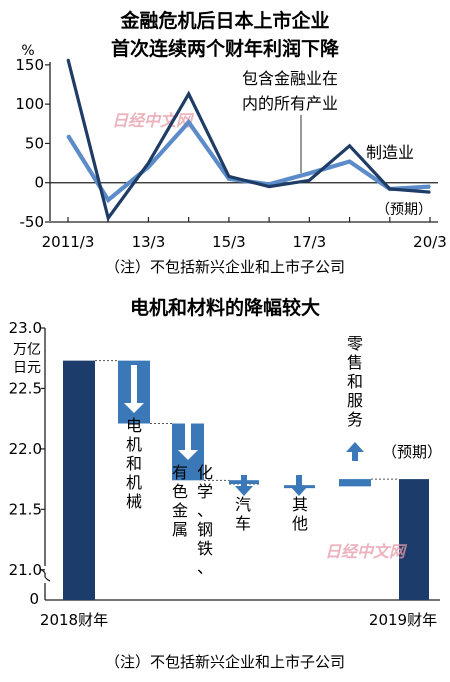 The width and height of the screenshot is (450, 682). What do you see at coordinates (180, 510) in the screenshot?
I see `wf-step-label-char: 金` at bounding box center [180, 510].